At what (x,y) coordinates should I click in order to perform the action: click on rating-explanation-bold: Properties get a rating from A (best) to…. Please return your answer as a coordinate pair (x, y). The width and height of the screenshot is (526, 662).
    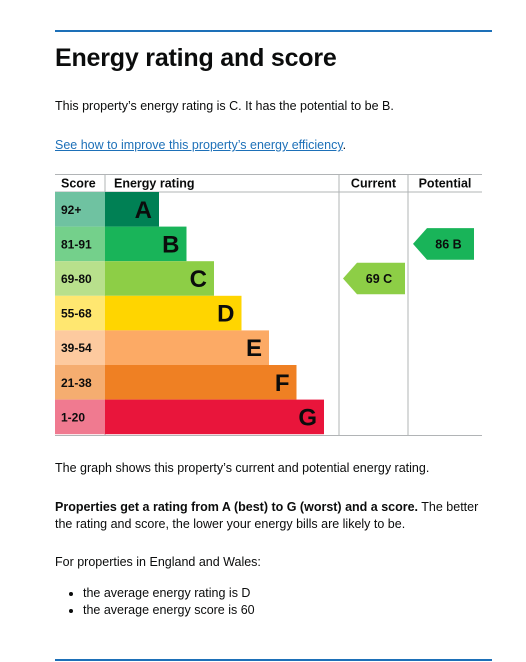
    Looking at the image, I should click on (237, 507).